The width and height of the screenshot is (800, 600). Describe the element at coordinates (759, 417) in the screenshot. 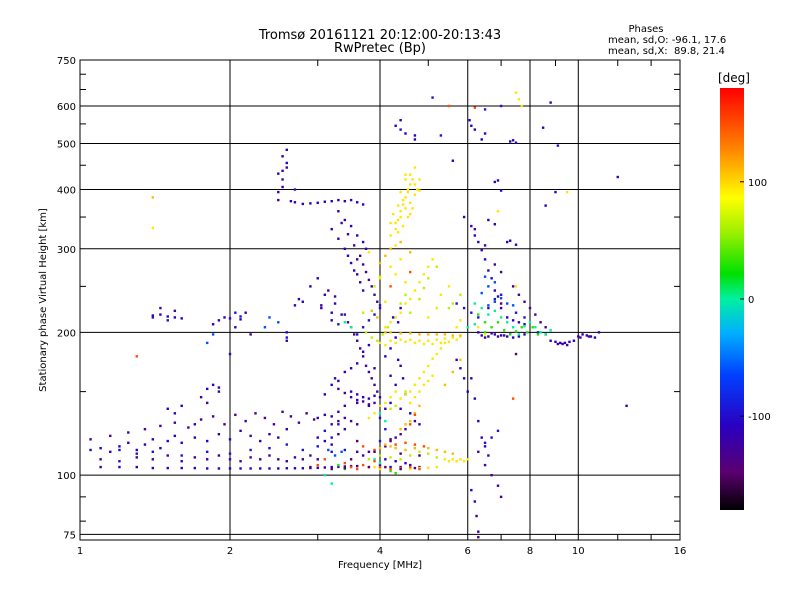

I see `colorbar-tick-label: -100` at that location.